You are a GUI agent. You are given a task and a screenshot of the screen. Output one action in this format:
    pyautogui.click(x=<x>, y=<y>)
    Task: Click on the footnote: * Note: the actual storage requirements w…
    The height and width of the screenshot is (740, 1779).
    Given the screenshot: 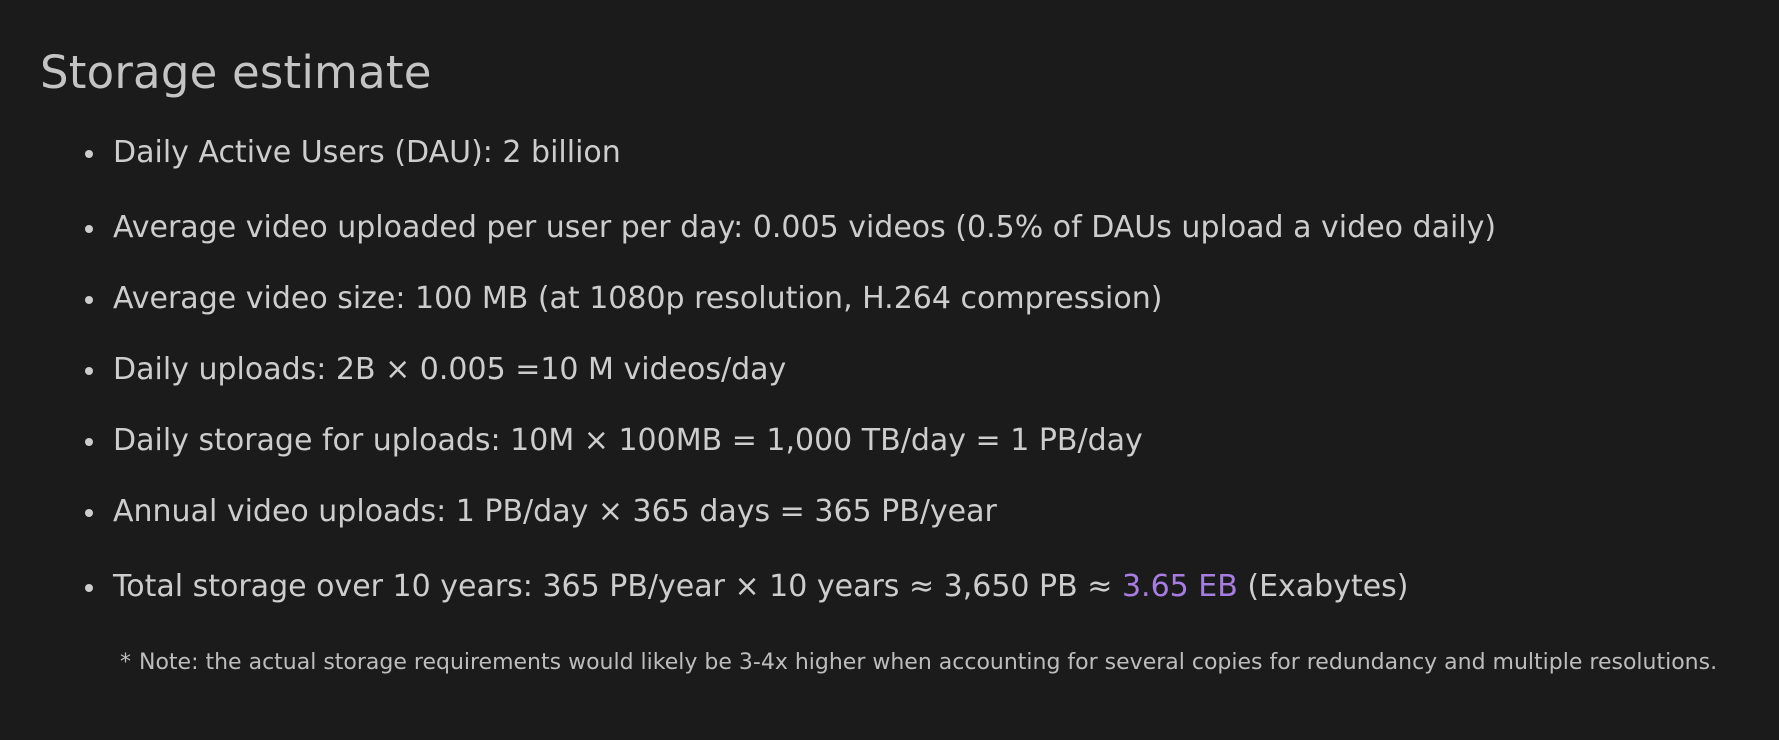 What is the action you would take?
    pyautogui.click(x=918, y=663)
    